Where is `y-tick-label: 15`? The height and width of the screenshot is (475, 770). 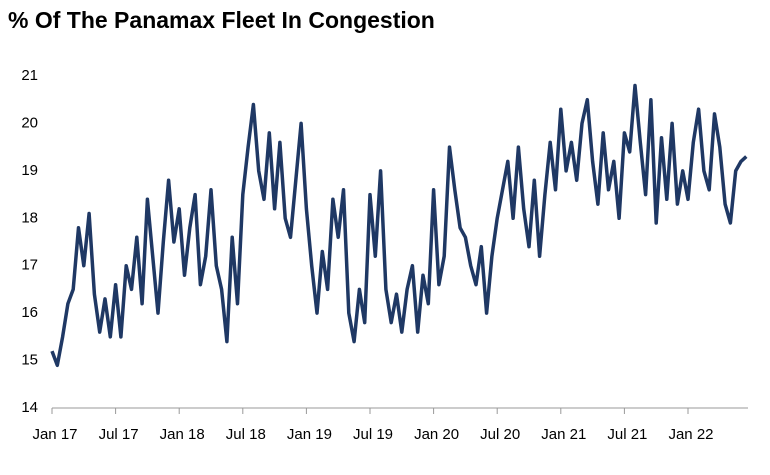
y-tick-label: 15 is located at coordinates (29, 360).